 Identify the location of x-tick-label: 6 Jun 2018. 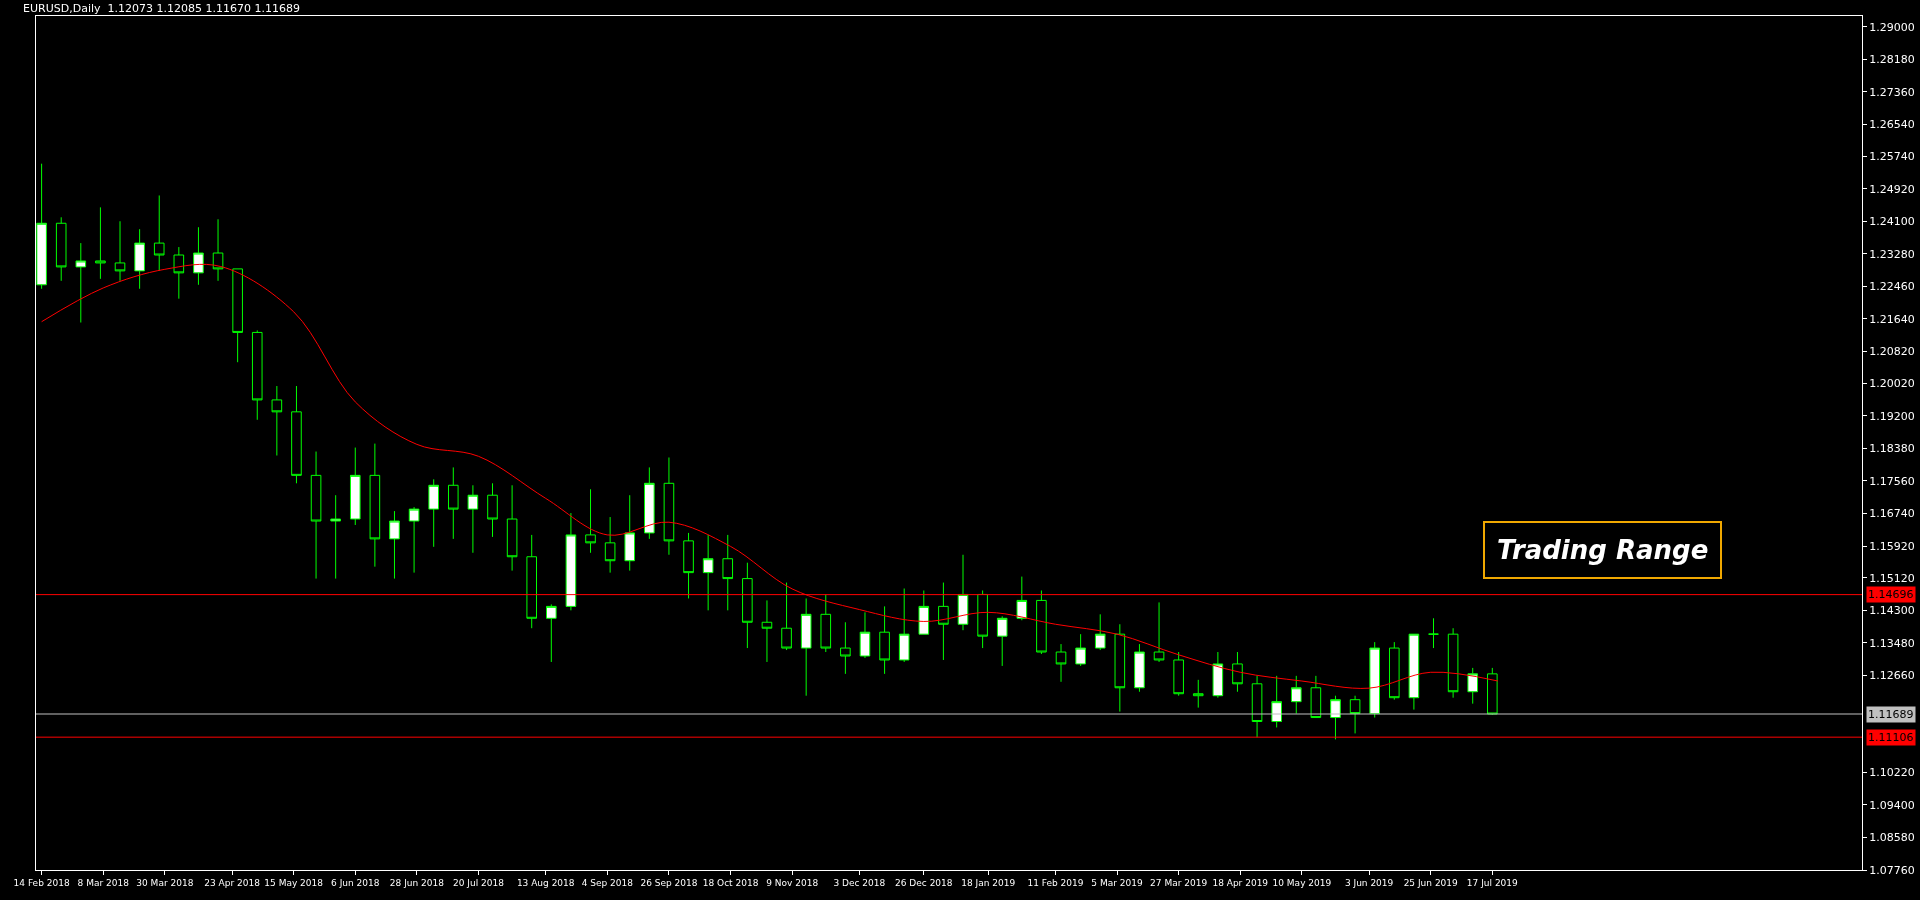
(355, 882).